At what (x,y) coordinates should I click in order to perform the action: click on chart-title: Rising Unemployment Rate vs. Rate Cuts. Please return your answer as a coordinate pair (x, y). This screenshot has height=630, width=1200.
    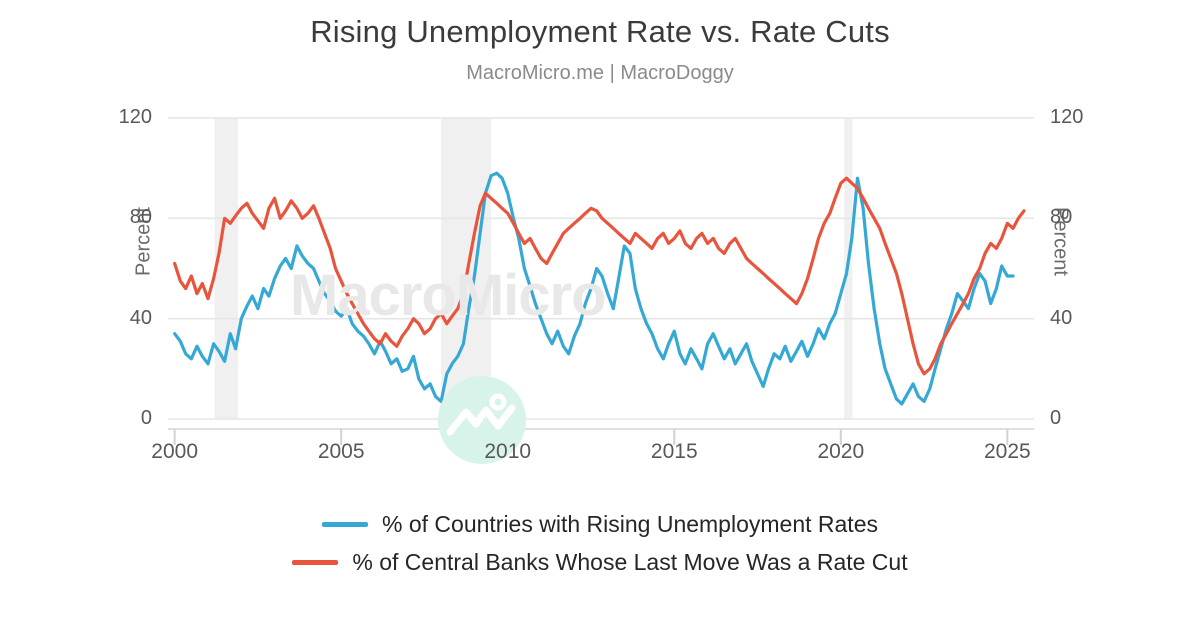
    Looking at the image, I should click on (600, 31).